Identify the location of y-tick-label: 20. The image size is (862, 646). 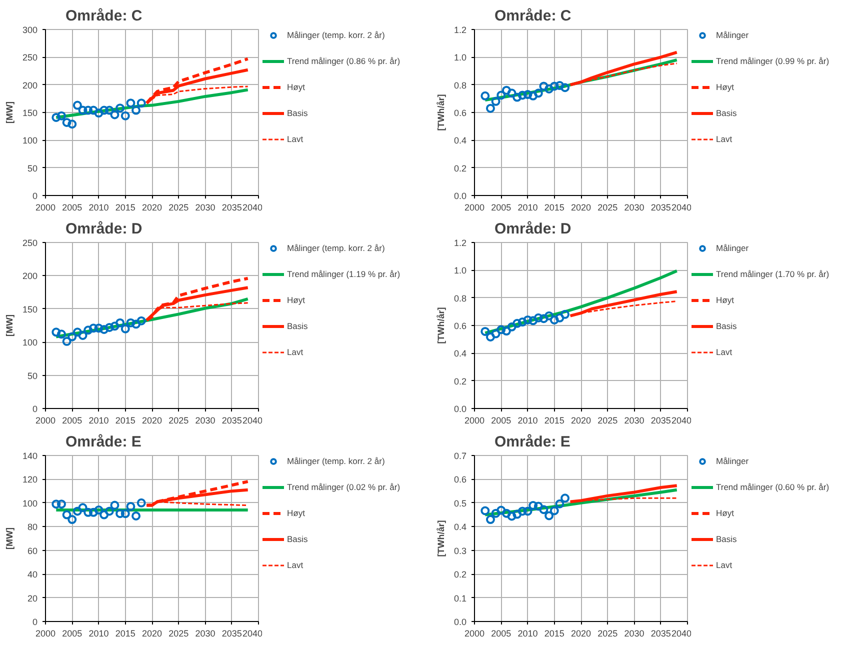
(32, 598).